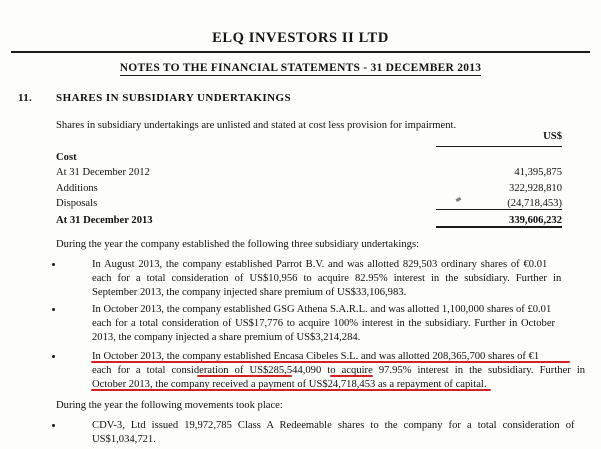 This screenshot has width=601, height=449. Describe the element at coordinates (538, 172) in the screenshot. I see `row-value: 41,395,875` at that location.